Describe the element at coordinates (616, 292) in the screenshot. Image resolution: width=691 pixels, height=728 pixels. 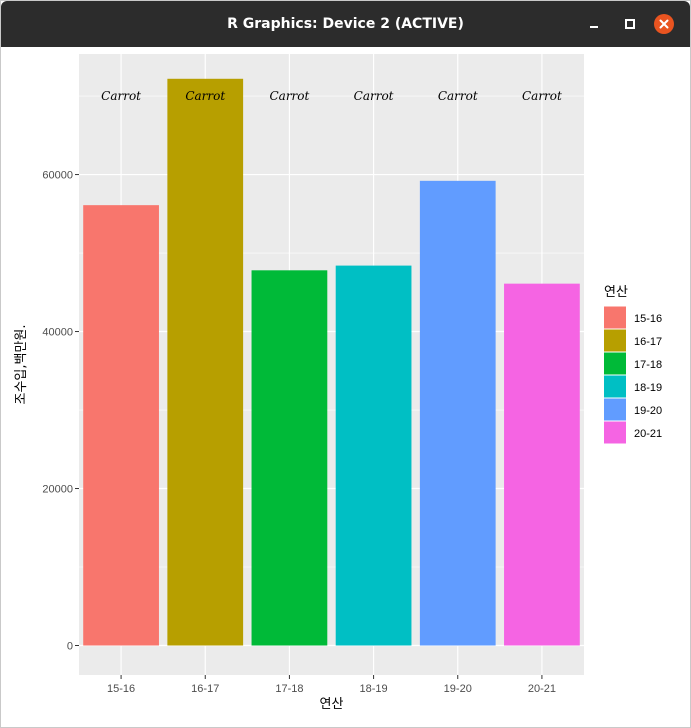
I see `legend-title: 연산` at that location.